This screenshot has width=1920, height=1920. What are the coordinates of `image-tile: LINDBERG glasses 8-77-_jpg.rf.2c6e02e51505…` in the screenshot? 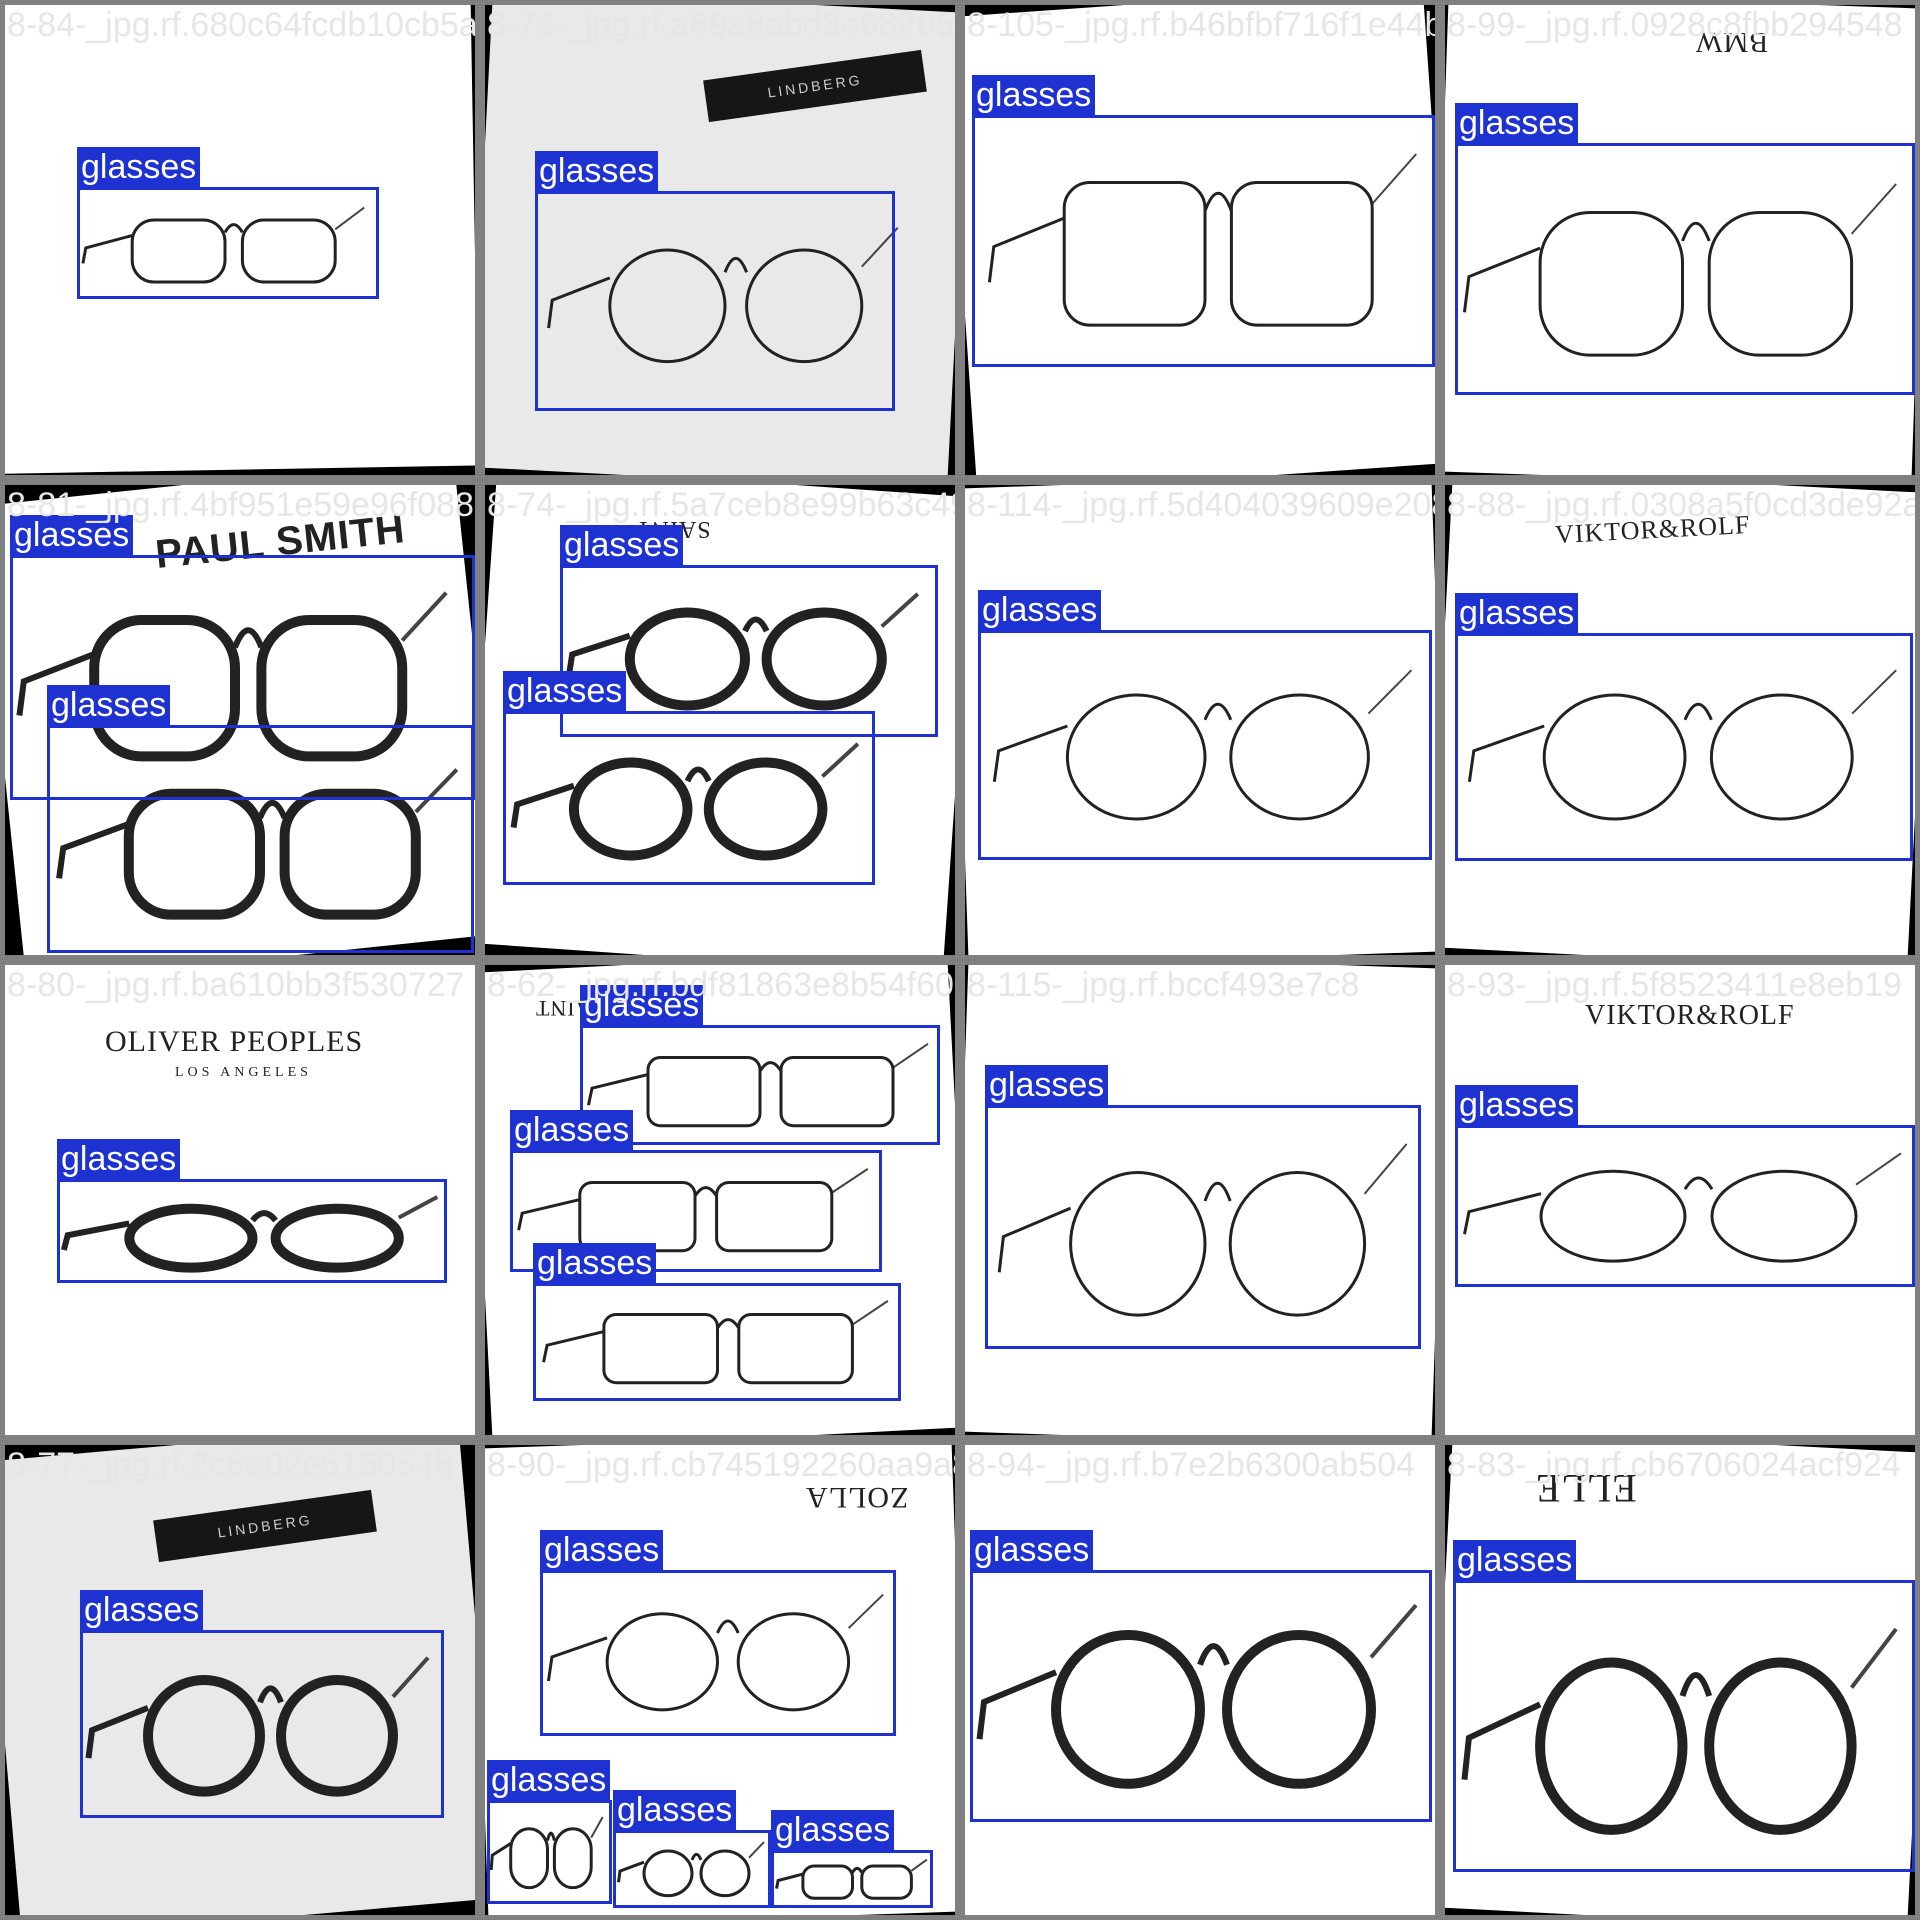 It's located at (240, 1680).